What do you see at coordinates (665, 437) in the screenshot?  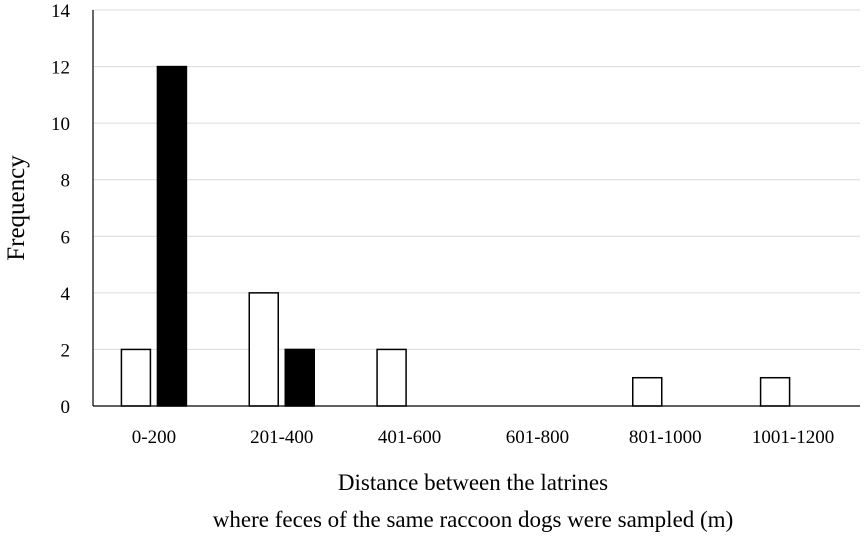 I see `x-tick-label: 801-1000` at bounding box center [665, 437].